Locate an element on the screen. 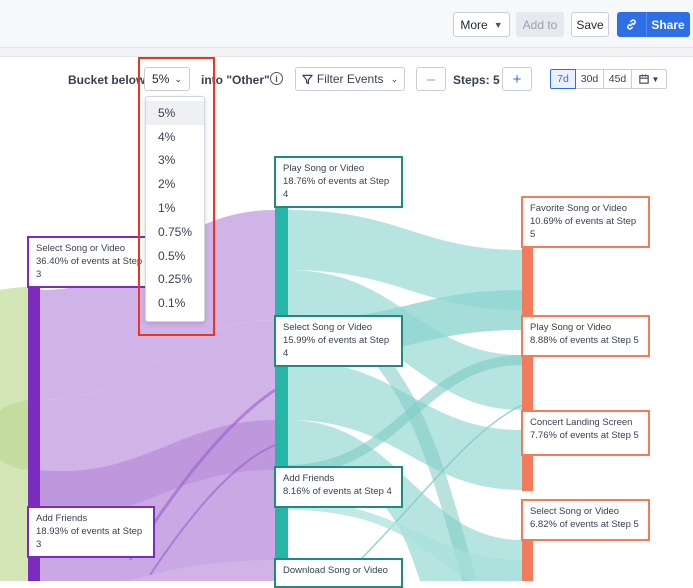 This screenshot has width=693, height=588. top-toolbar: More ▼ Add to Save Share is located at coordinates (346, 24).